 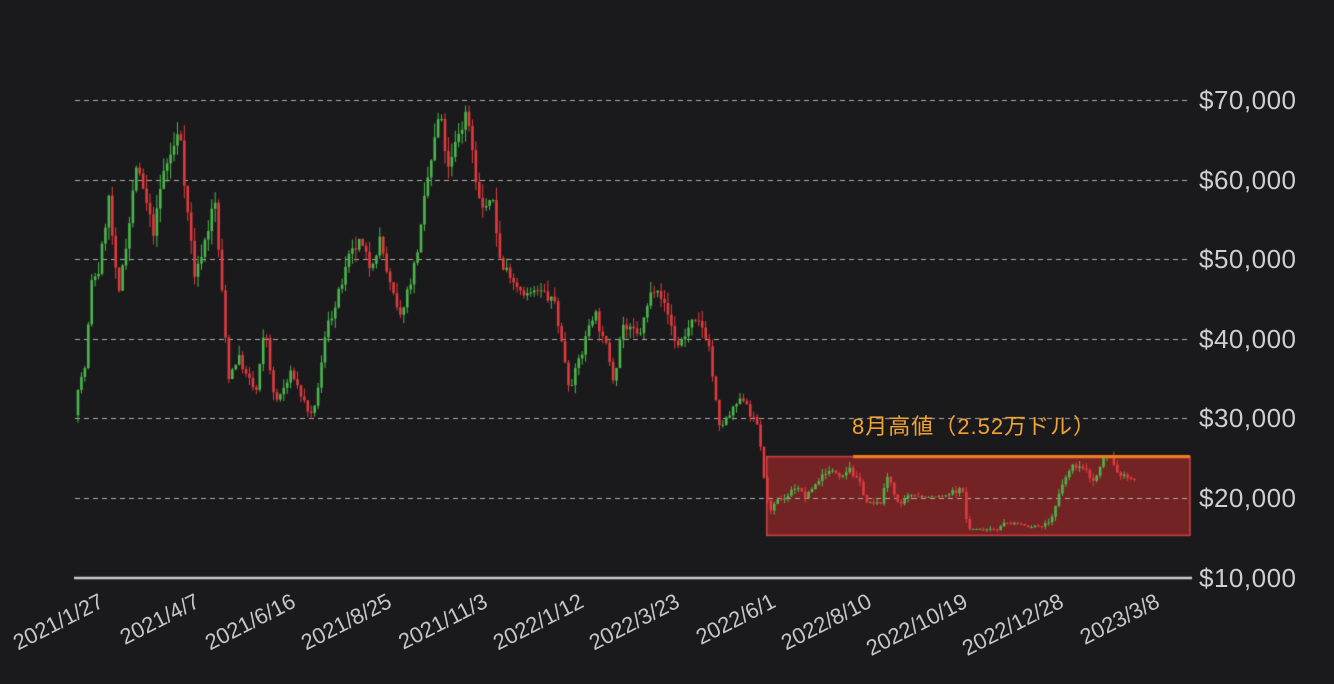 What do you see at coordinates (1248, 338) in the screenshot?
I see `y-axis-label: $40,000` at bounding box center [1248, 338].